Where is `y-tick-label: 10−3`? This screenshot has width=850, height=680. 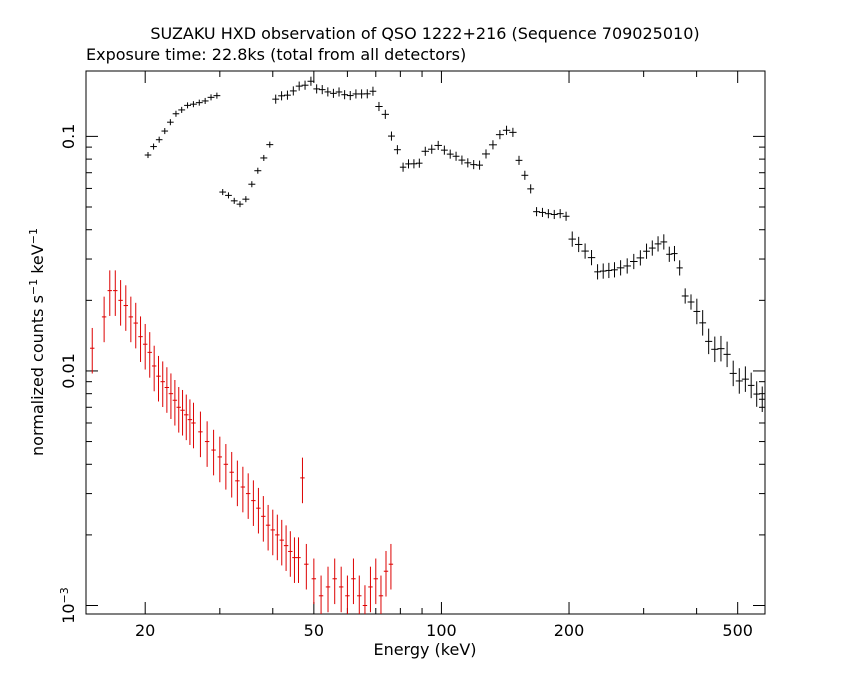 y-tick-label: 10−3 is located at coordinates (68, 605).